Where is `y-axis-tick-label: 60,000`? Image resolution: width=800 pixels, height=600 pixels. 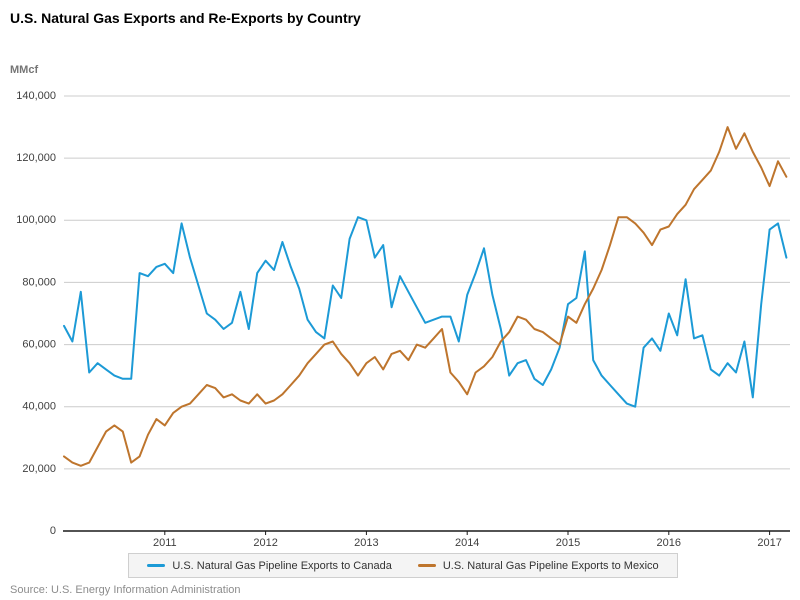
y-axis-tick-label: 60,000 is located at coordinates (39, 344).